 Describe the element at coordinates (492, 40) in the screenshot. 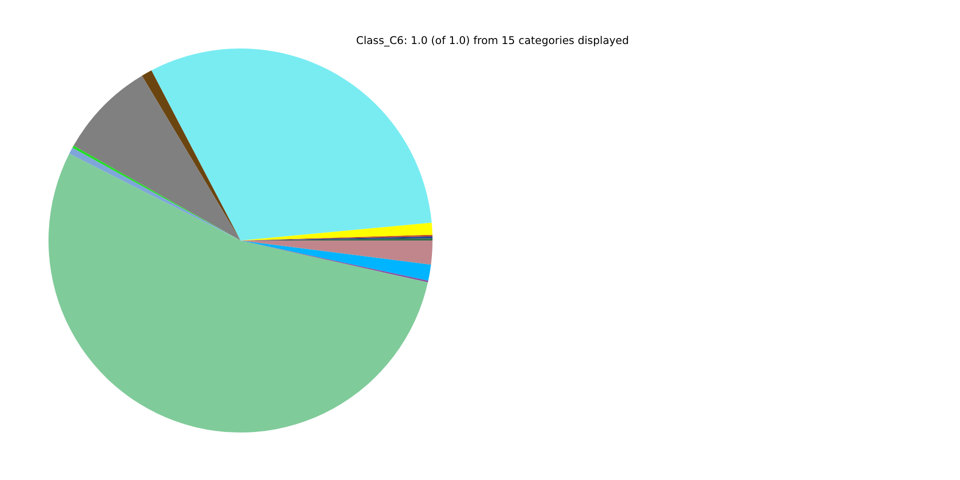

I see `text: Class_C6: 1.0 (of 1.0) from 15 categories displayed` at that location.